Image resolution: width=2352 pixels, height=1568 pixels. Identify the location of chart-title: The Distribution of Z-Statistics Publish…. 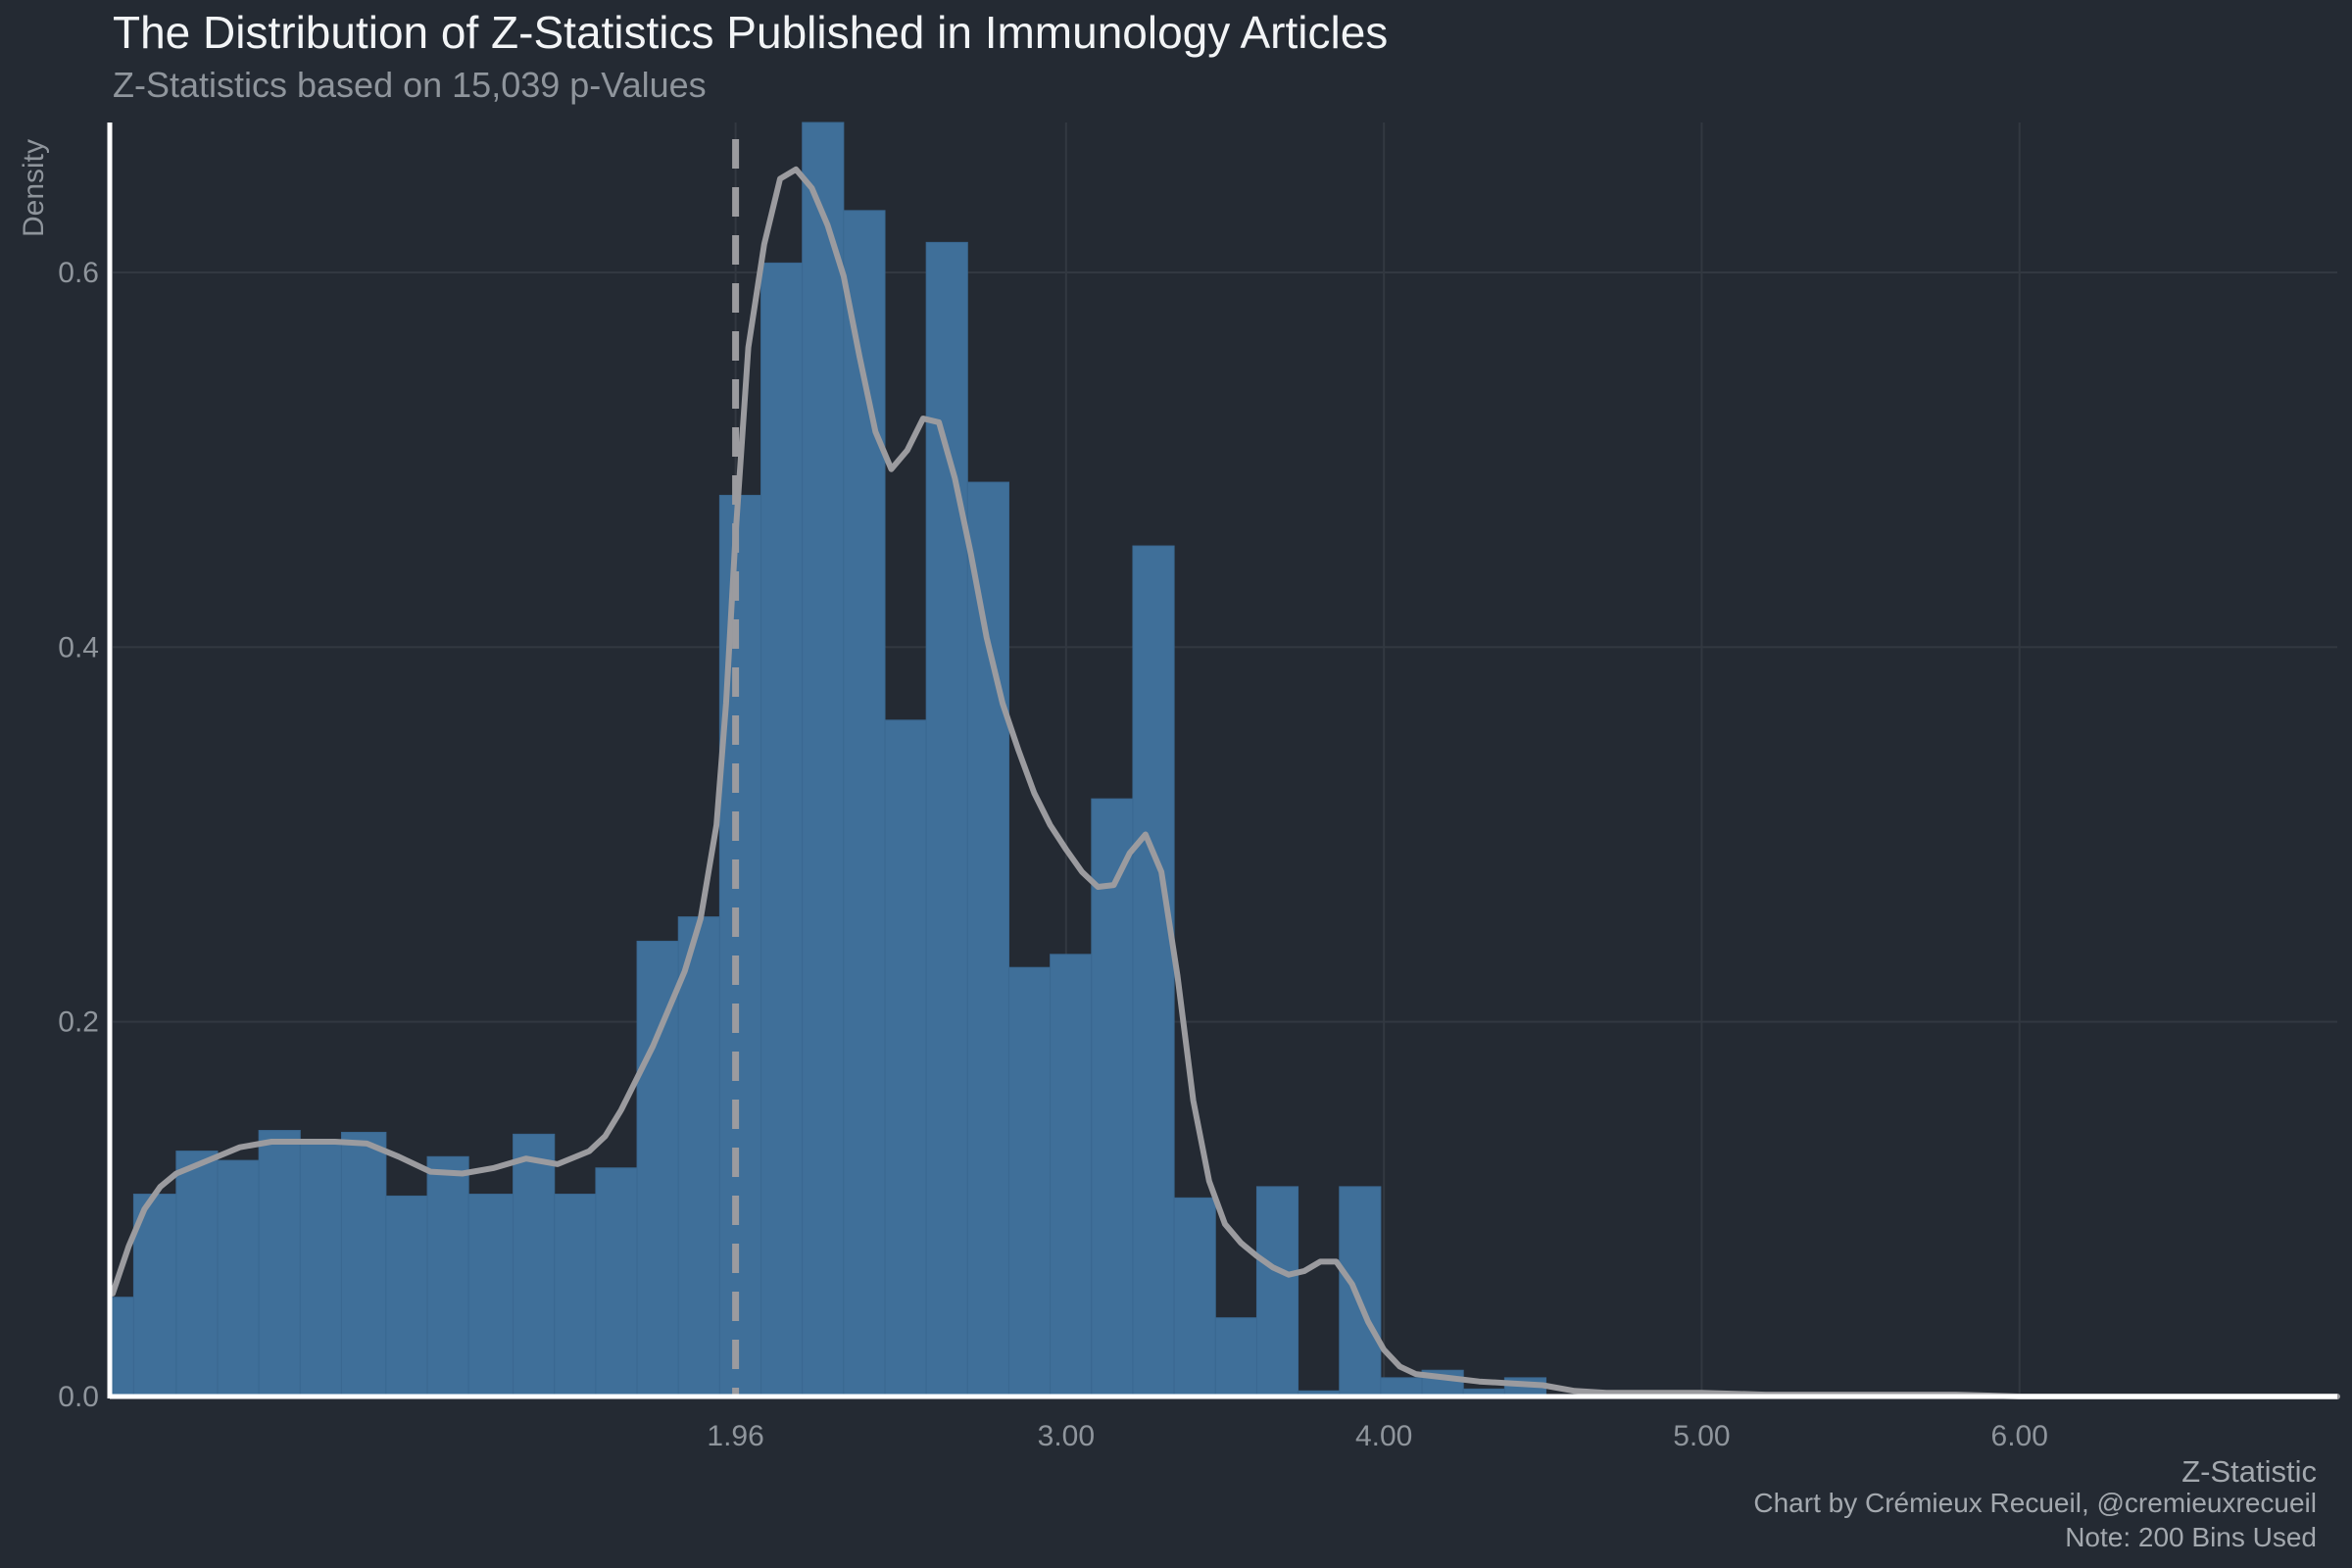
(751, 32).